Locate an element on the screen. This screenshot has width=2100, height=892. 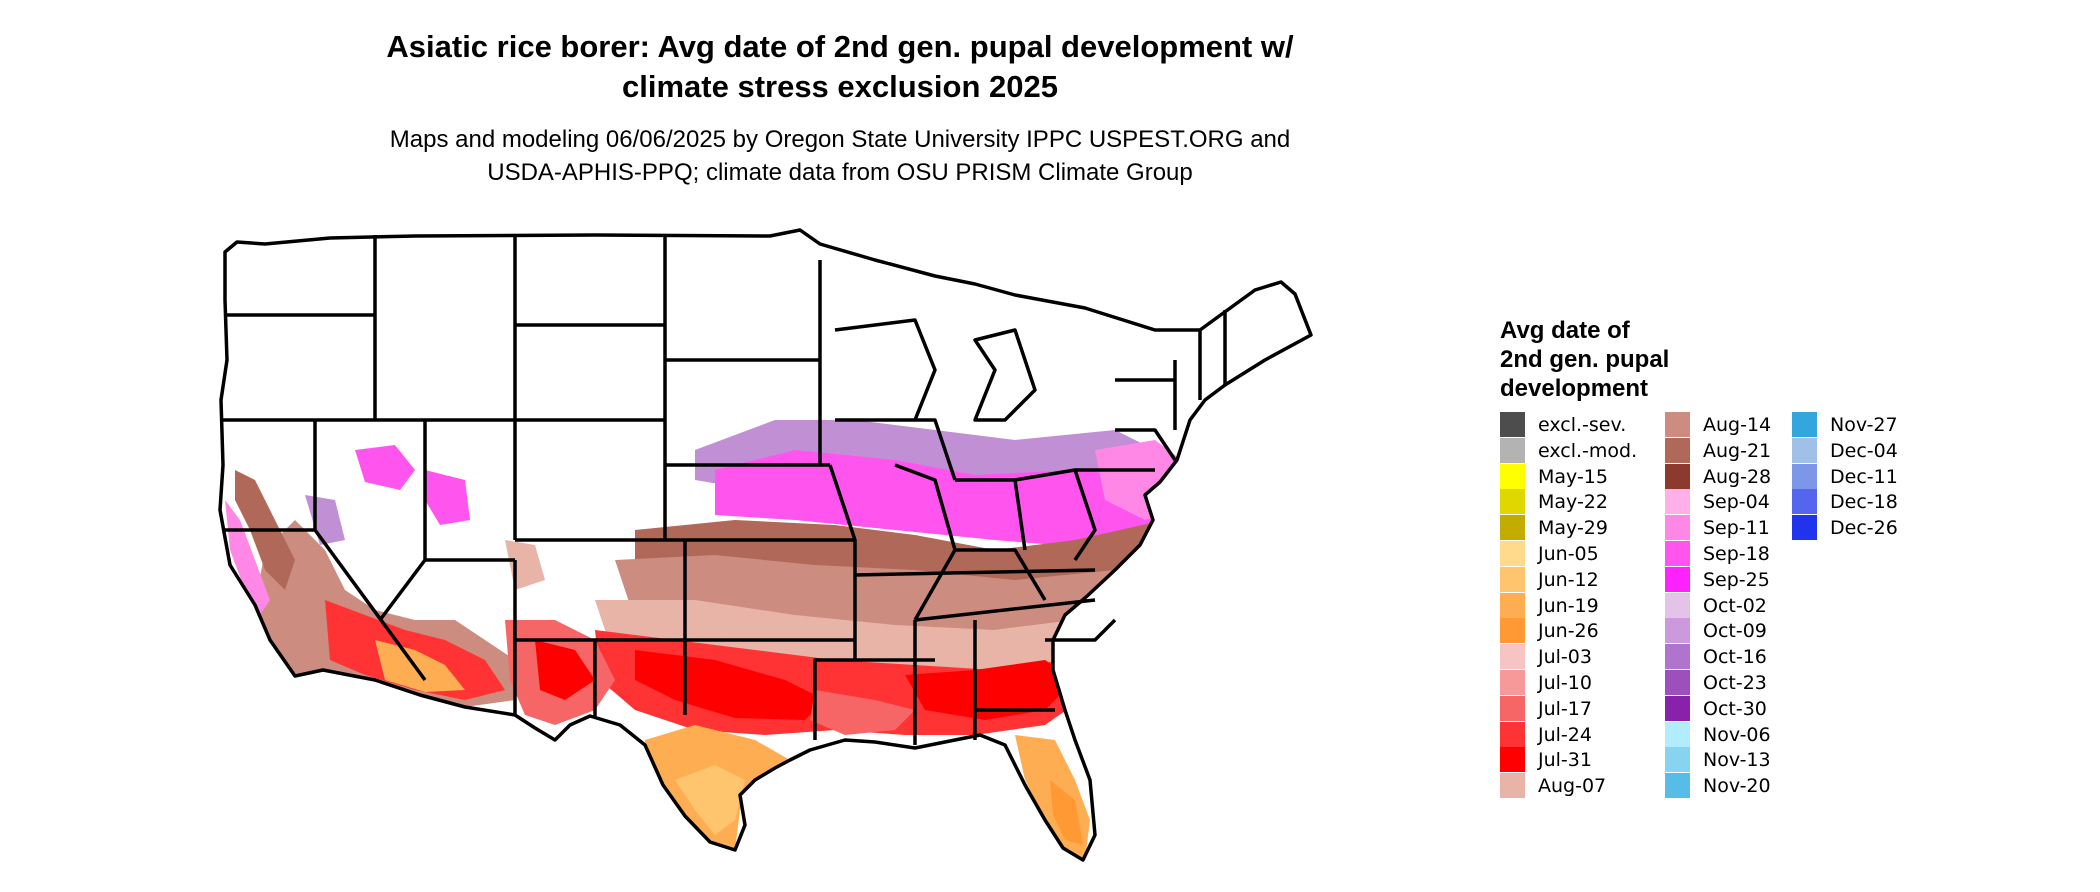
legend-label: Nov-20 is located at coordinates (1737, 786).